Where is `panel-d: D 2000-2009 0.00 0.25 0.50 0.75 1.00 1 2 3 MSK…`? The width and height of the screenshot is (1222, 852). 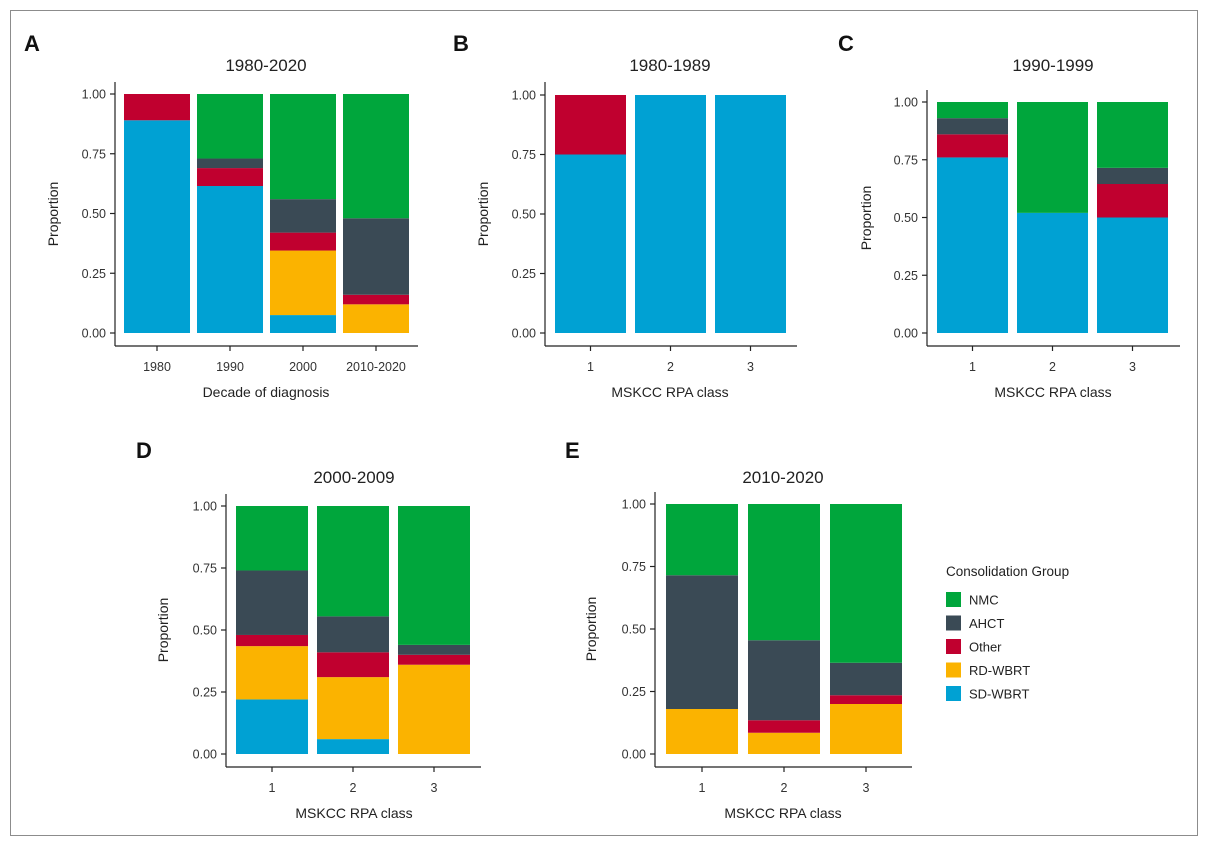
panel-d: D 2000-2009 0.00 0.25 0.50 0.75 1.00 1 2 3 MSK… is located at coordinates (308, 629).